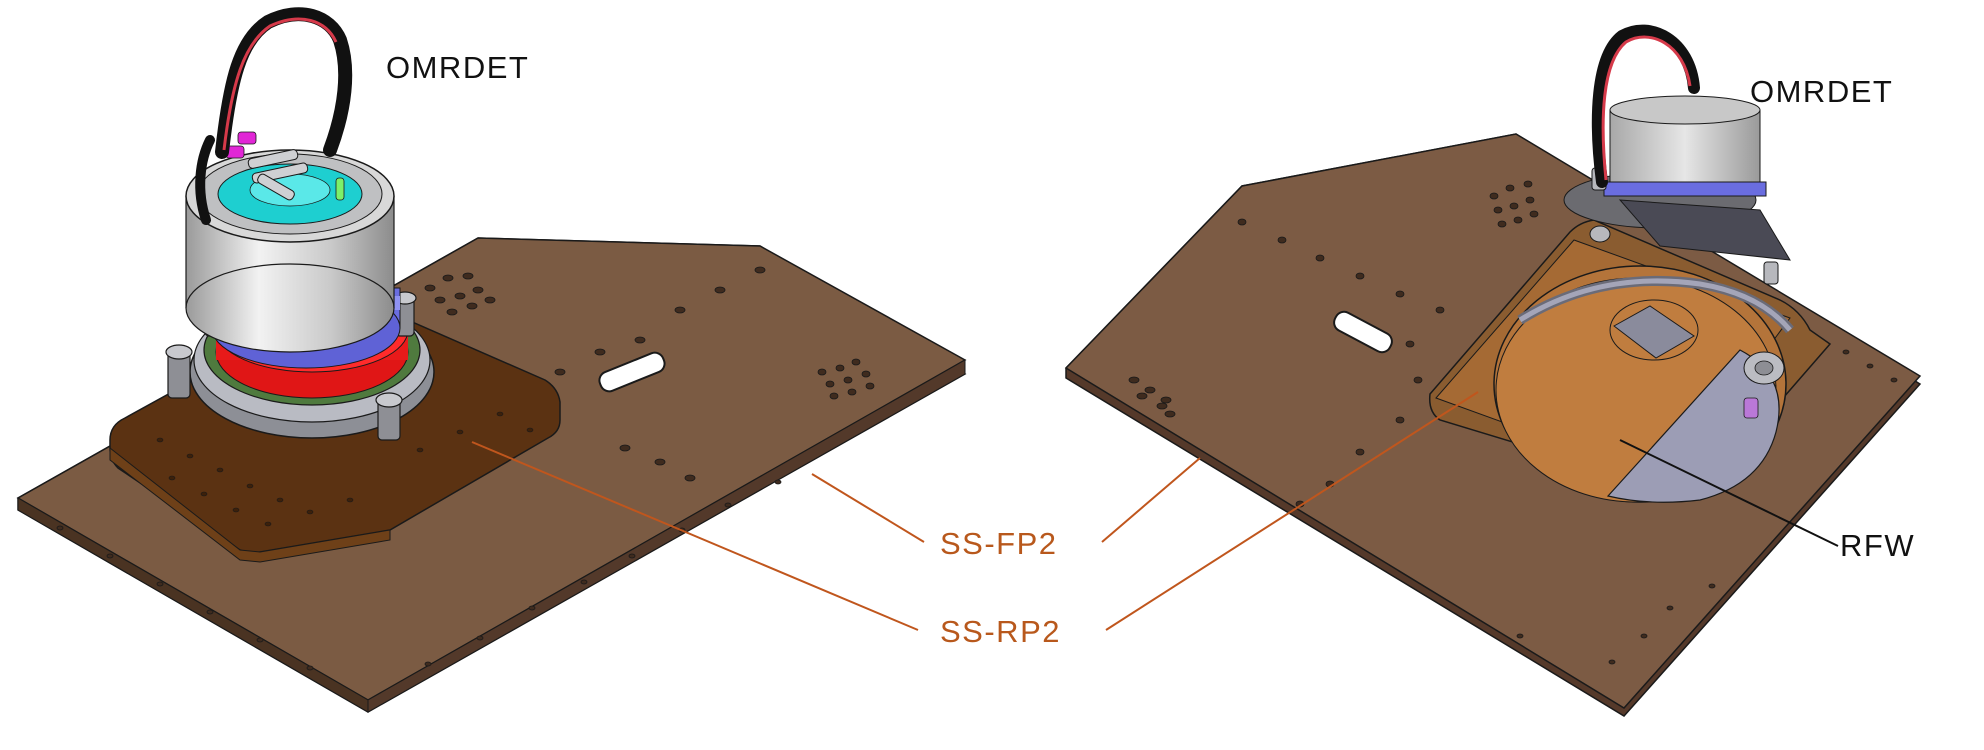 The height and width of the screenshot is (750, 1984). I want to click on omrdet-cylinder-right, so click(1677, 154).